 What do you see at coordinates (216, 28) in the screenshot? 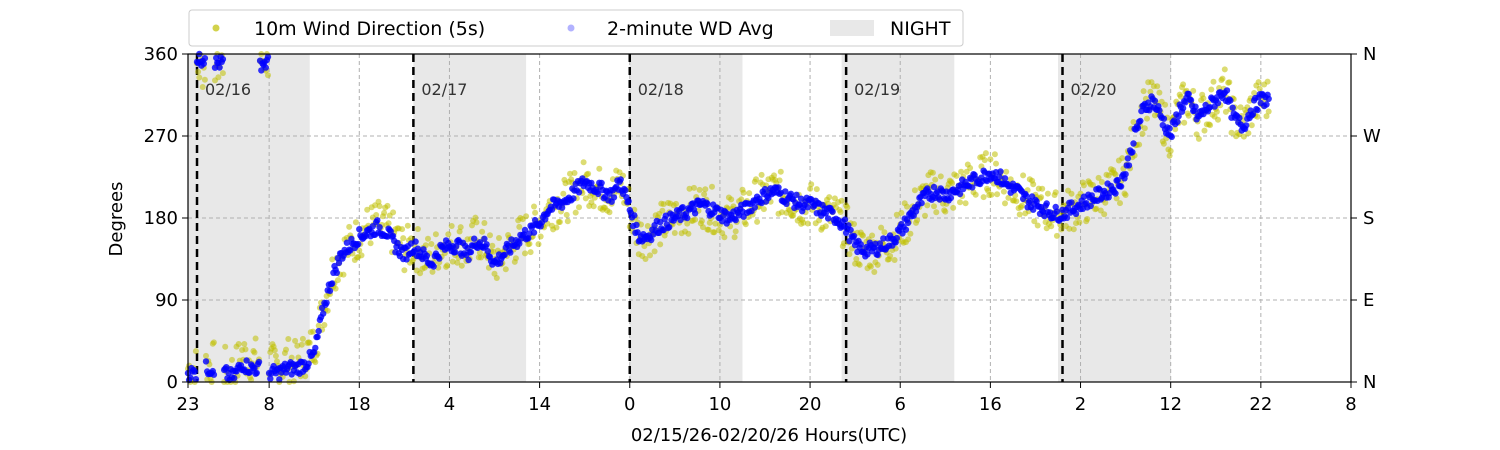
I see `legend-marker-wind-direction` at bounding box center [216, 28].